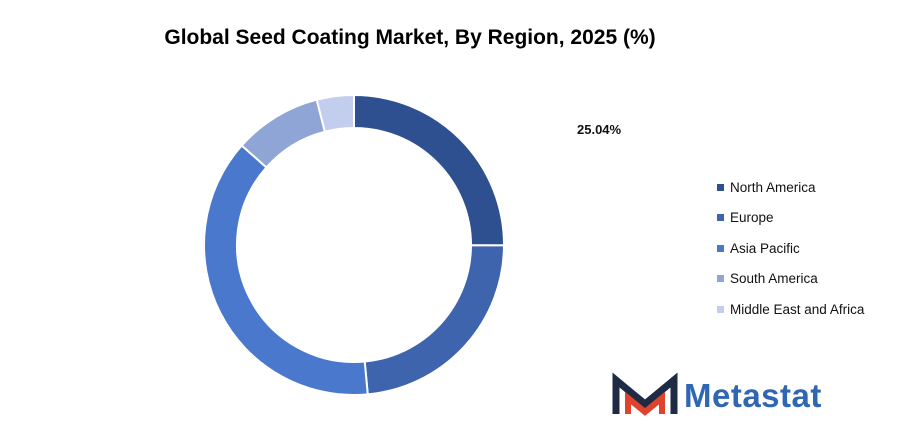 Image resolution: width=901 pixels, height=442 pixels. I want to click on legend-label: South America, so click(774, 279).